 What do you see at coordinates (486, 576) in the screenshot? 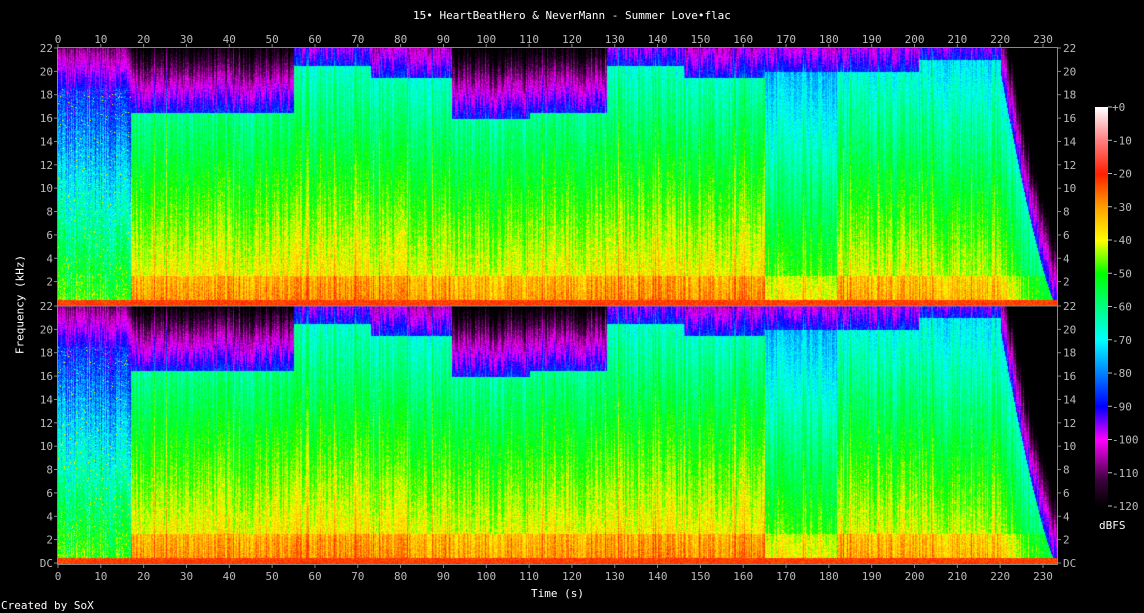
I see `x-tick-label-bottom: 100` at bounding box center [486, 576].